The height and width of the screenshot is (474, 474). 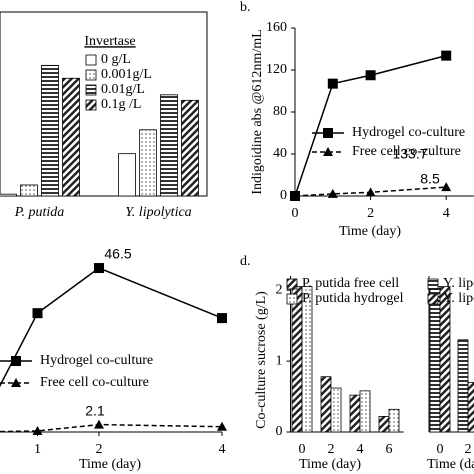 I want to click on y-axis-label: Co-culture sucrose (g/L), so click(x=261, y=360).